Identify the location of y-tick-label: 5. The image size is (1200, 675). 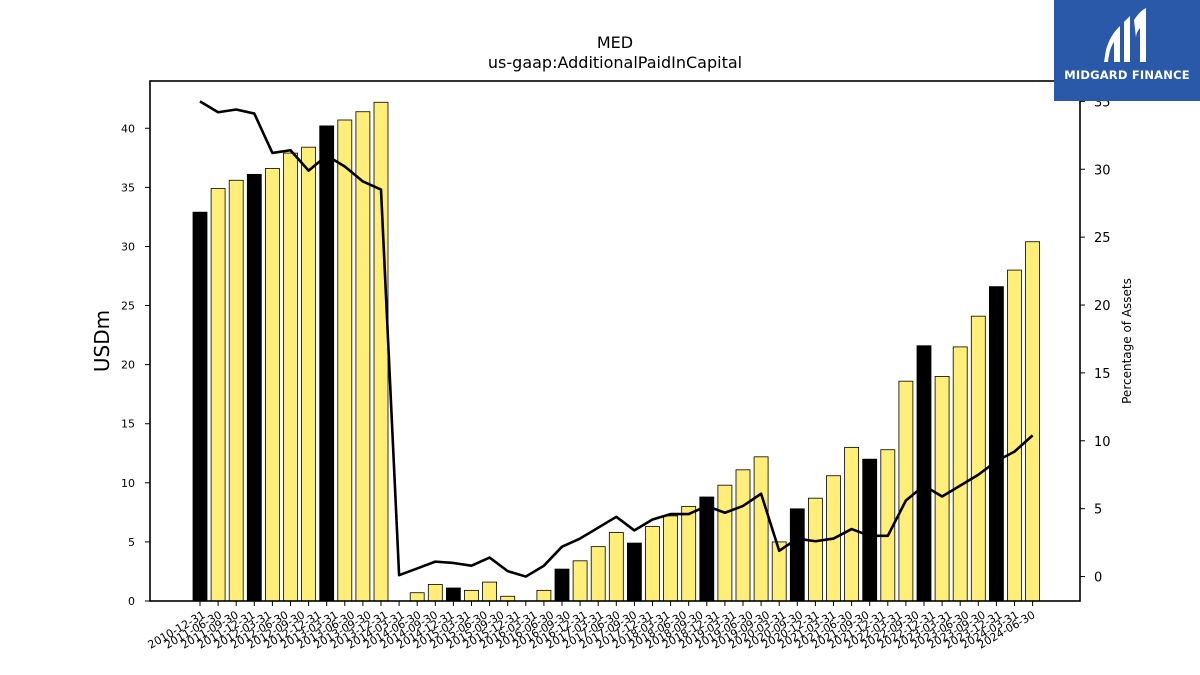
(131, 542).